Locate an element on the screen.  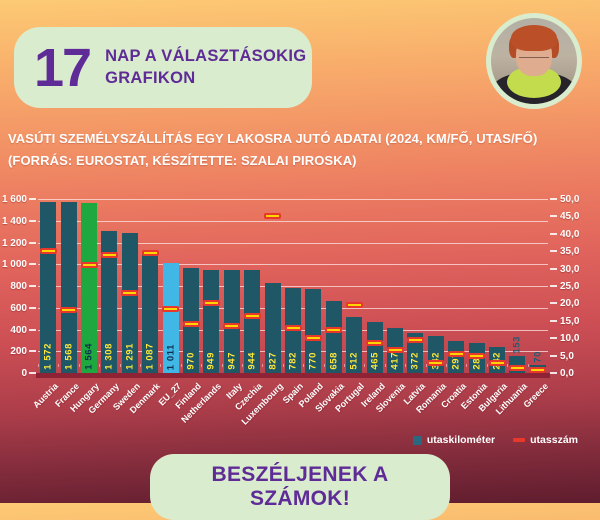
y-axis-label-right: 20,0 is located at coordinates (570, 304).